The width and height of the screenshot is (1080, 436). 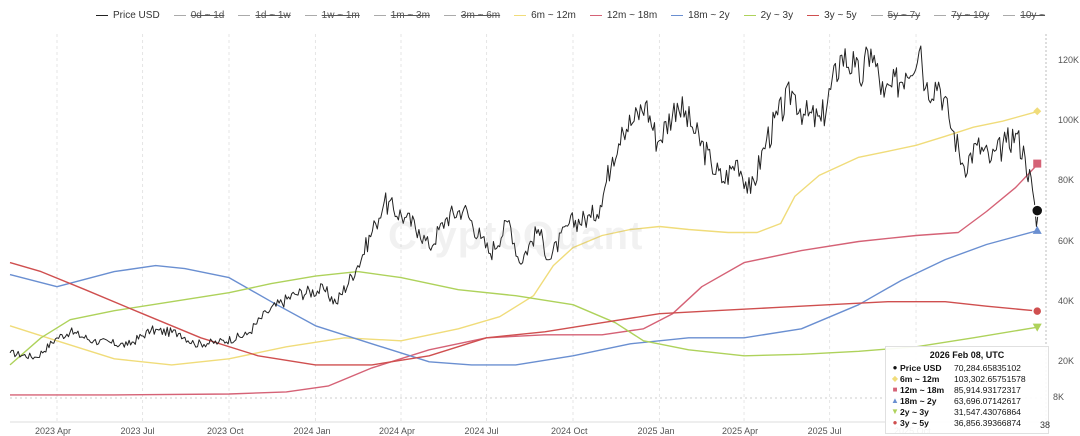 What do you see at coordinates (1066, 300) in the screenshot?
I see `y-tick-label: 40K` at bounding box center [1066, 300].